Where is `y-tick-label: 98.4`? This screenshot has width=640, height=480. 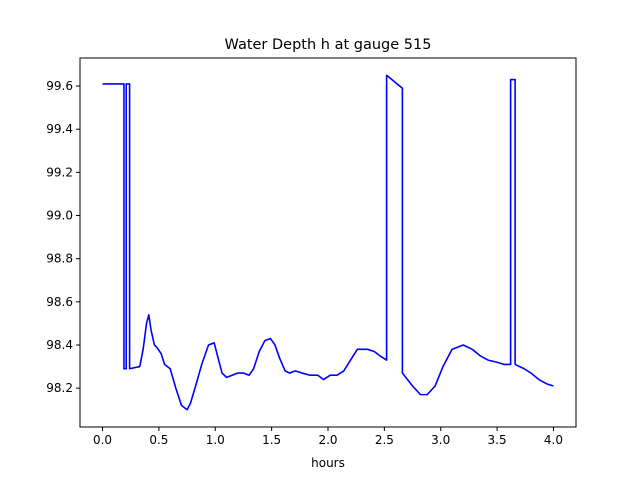
y-tick-label: 98.4 is located at coordinates (59, 345).